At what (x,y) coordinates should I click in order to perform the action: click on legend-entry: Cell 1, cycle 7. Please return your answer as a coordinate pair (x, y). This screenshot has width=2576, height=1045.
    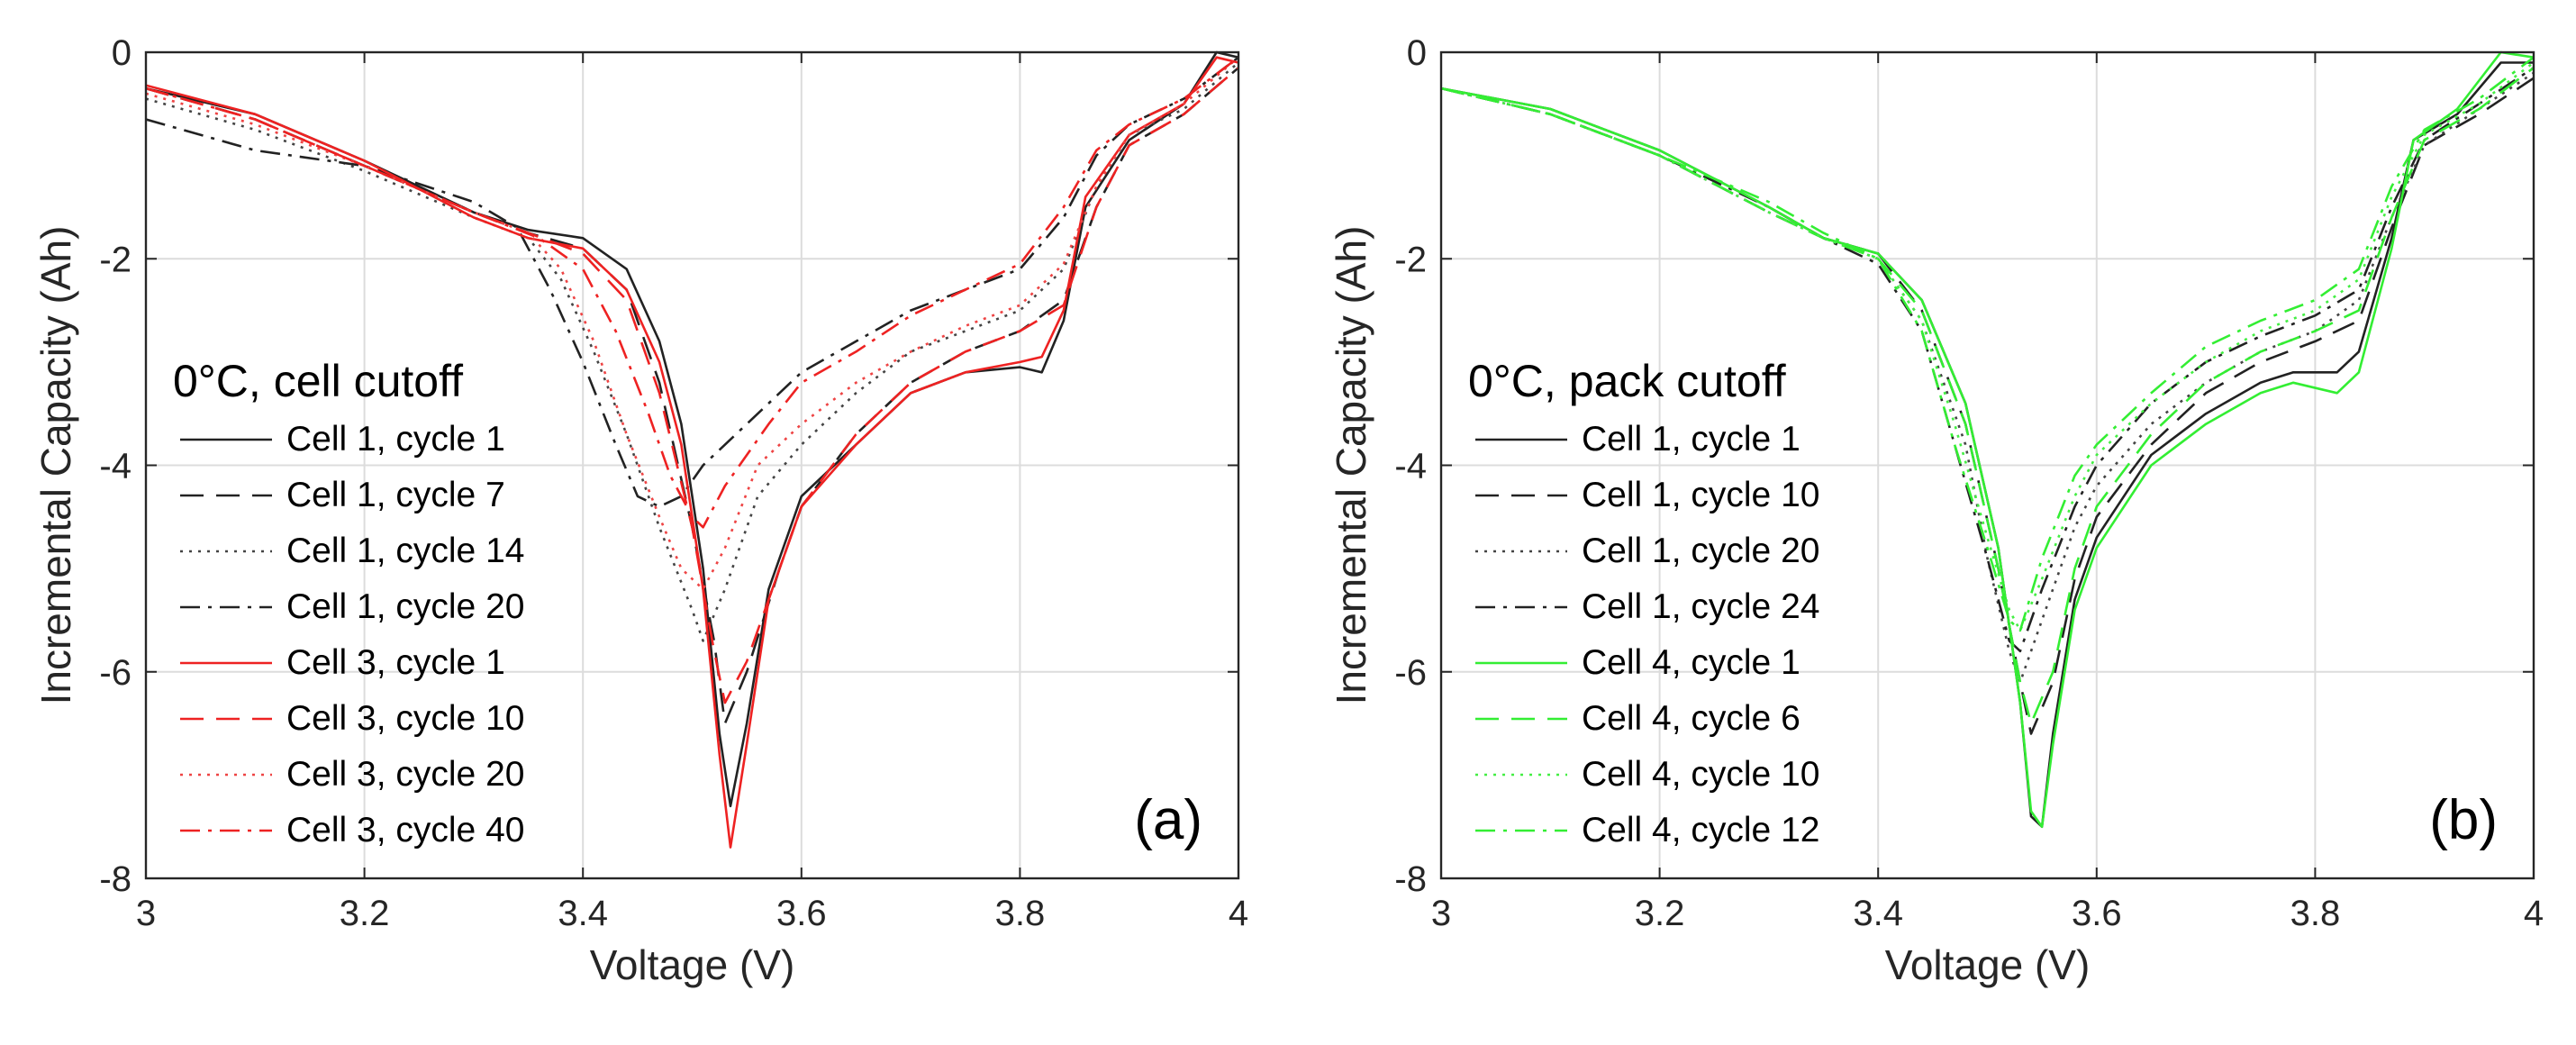
    Looking at the image, I should click on (396, 495).